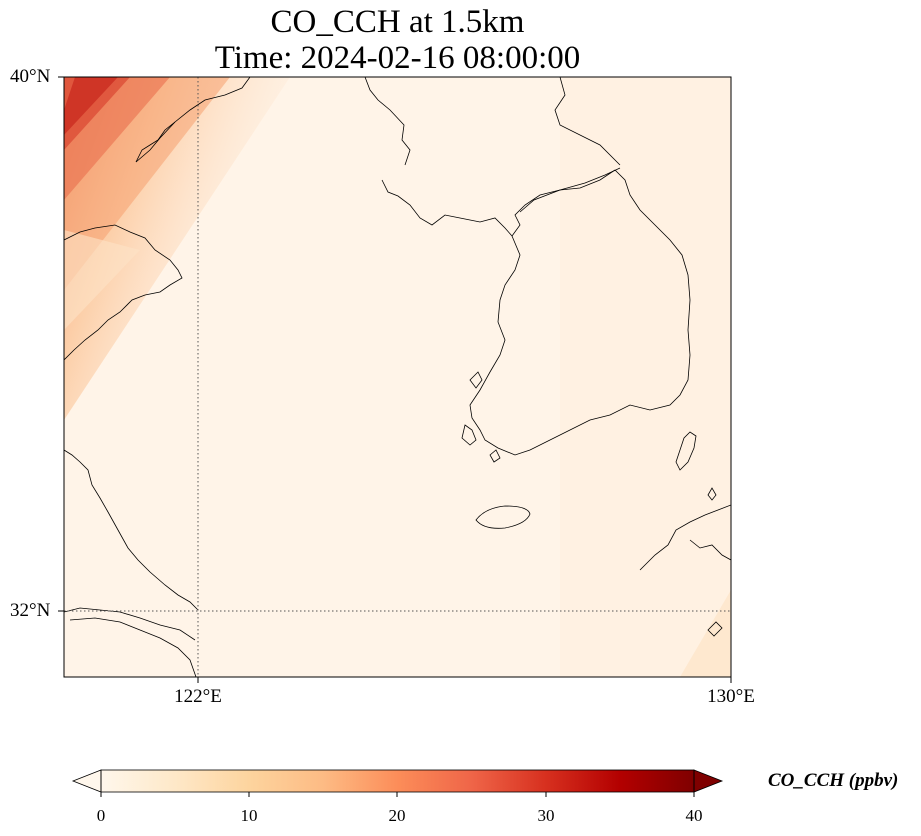 The width and height of the screenshot is (921, 836). I want to click on colorbar-tick-label: 40, so click(694, 815).